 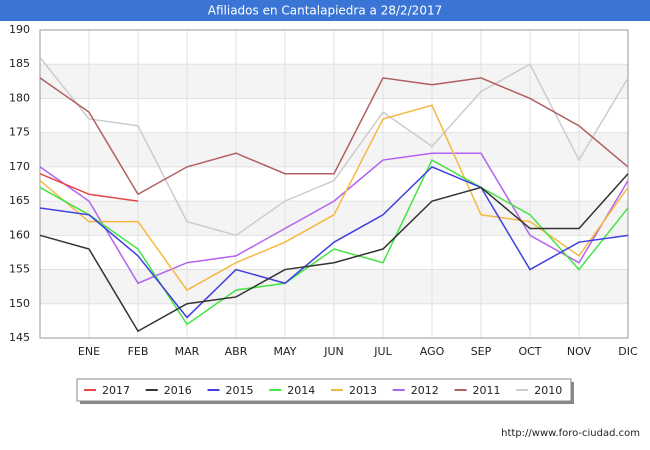 What do you see at coordinates (333, 351) in the screenshot?
I see `x-tick-label: JUN` at bounding box center [333, 351].